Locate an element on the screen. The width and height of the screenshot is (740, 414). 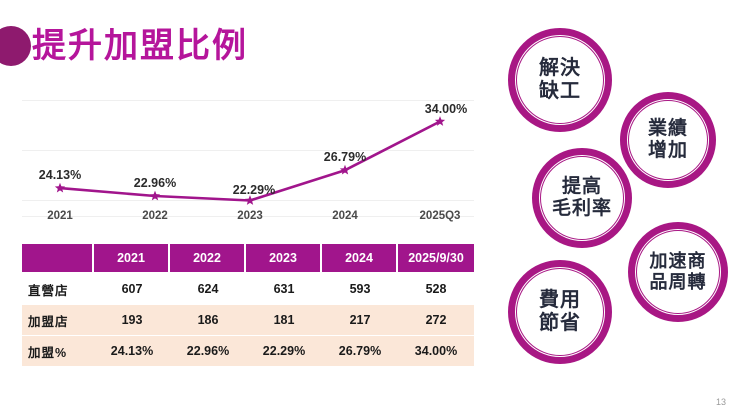
table-cell: 624 is located at coordinates (208, 289).